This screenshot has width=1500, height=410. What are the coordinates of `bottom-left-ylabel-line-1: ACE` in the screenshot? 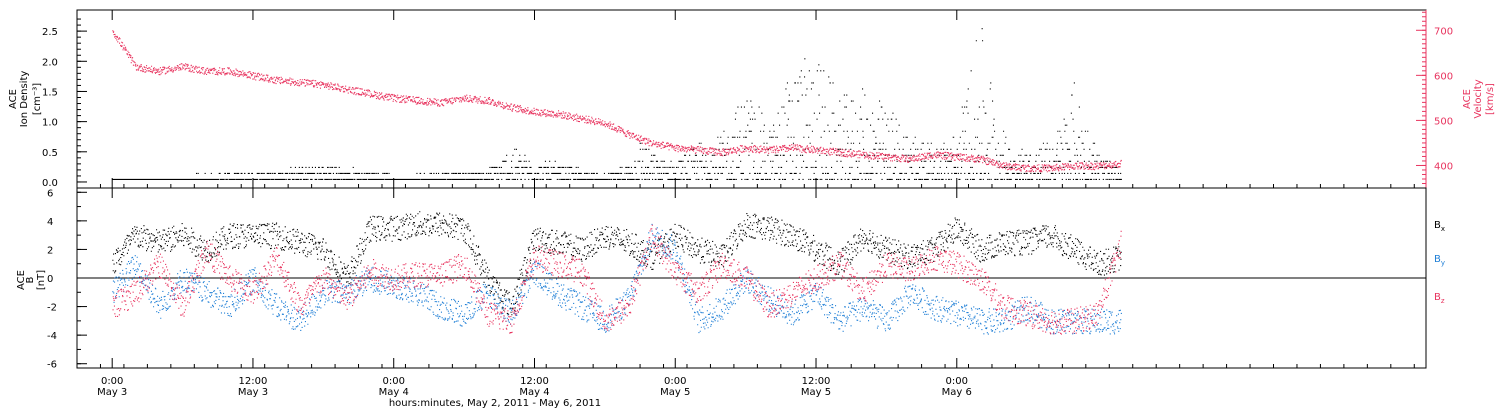 It's located at (21, 280).